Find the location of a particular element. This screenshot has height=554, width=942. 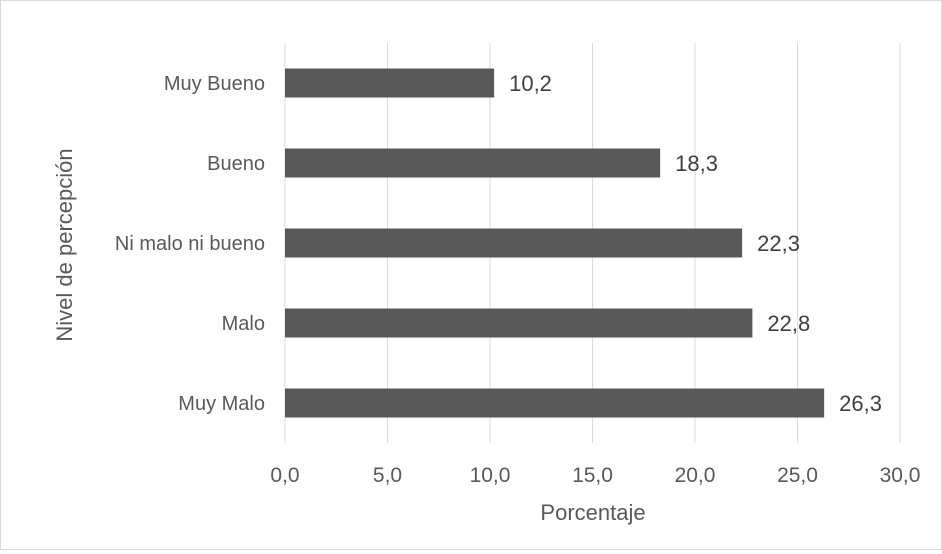

y-axis-title: Nivel de percepción is located at coordinates (64, 244).